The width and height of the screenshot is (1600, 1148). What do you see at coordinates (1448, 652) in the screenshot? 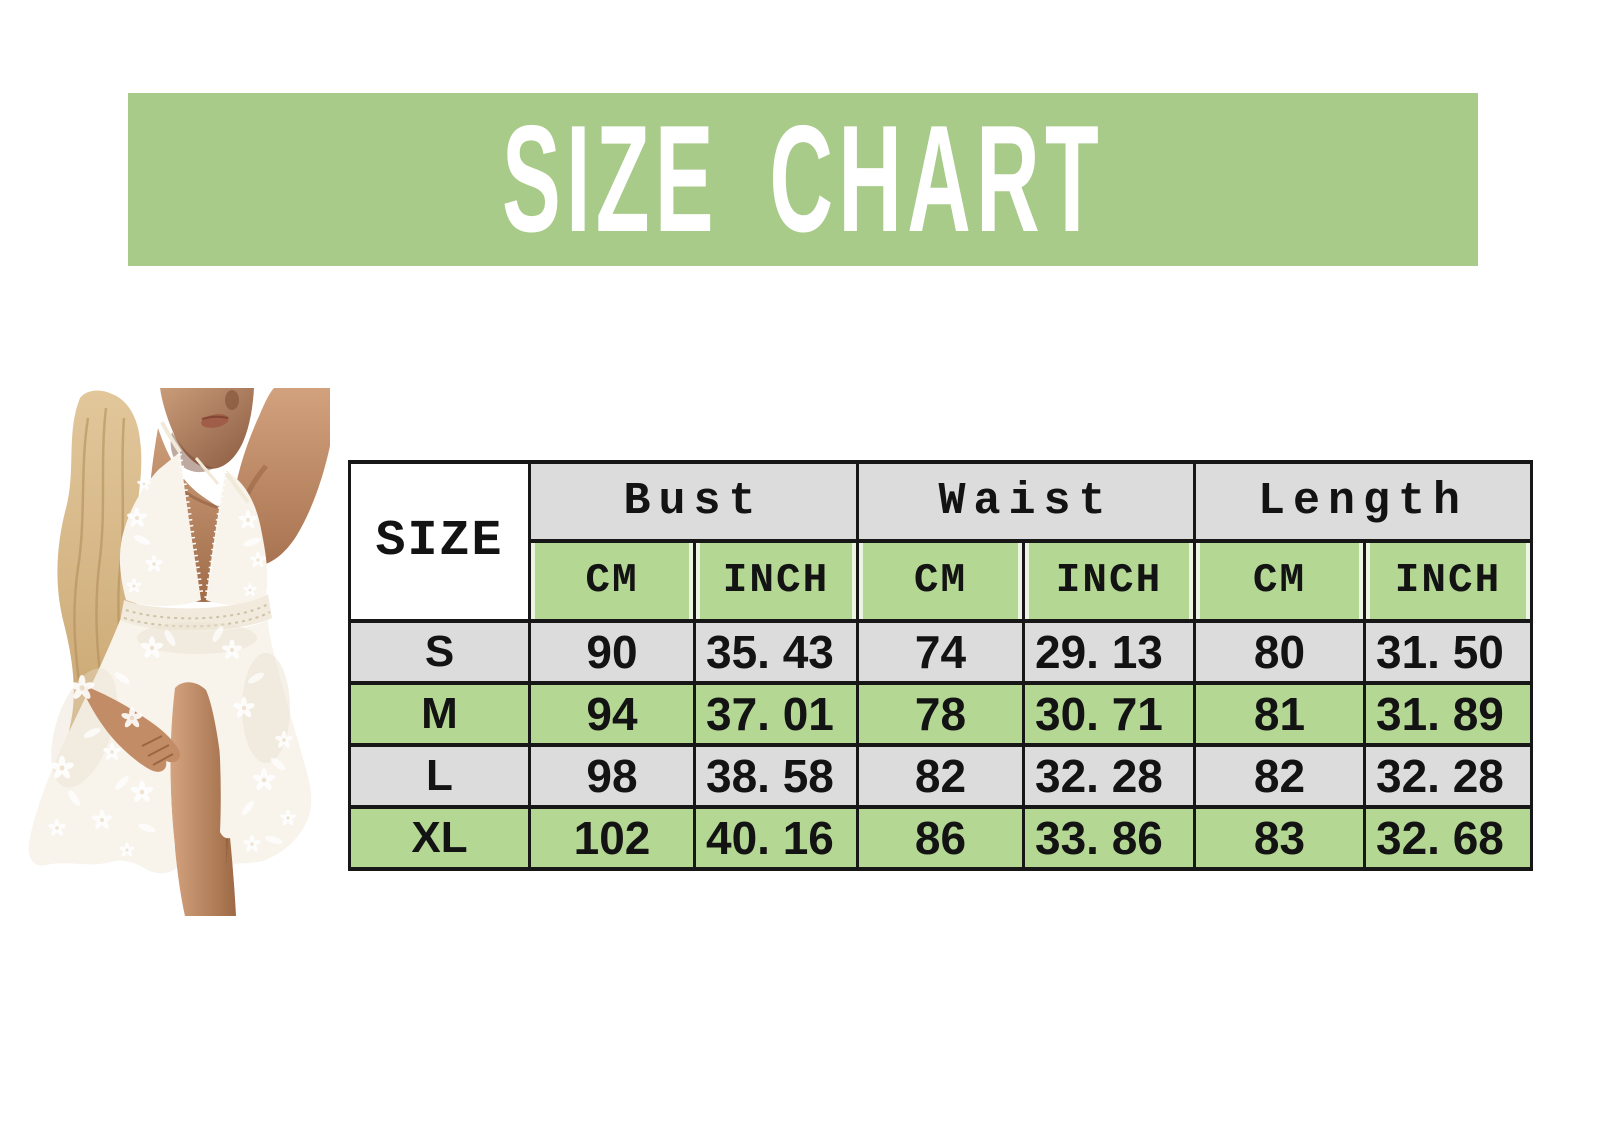
I see `length-inch-value: 31. 50` at bounding box center [1448, 652].